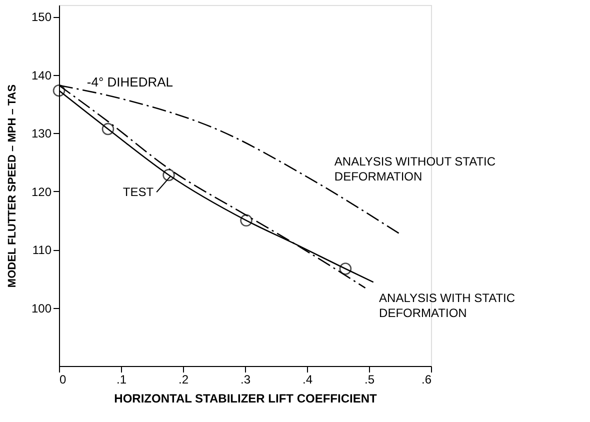 This screenshot has height=422, width=590. I want to click on legend-label: TEST, so click(138, 192).